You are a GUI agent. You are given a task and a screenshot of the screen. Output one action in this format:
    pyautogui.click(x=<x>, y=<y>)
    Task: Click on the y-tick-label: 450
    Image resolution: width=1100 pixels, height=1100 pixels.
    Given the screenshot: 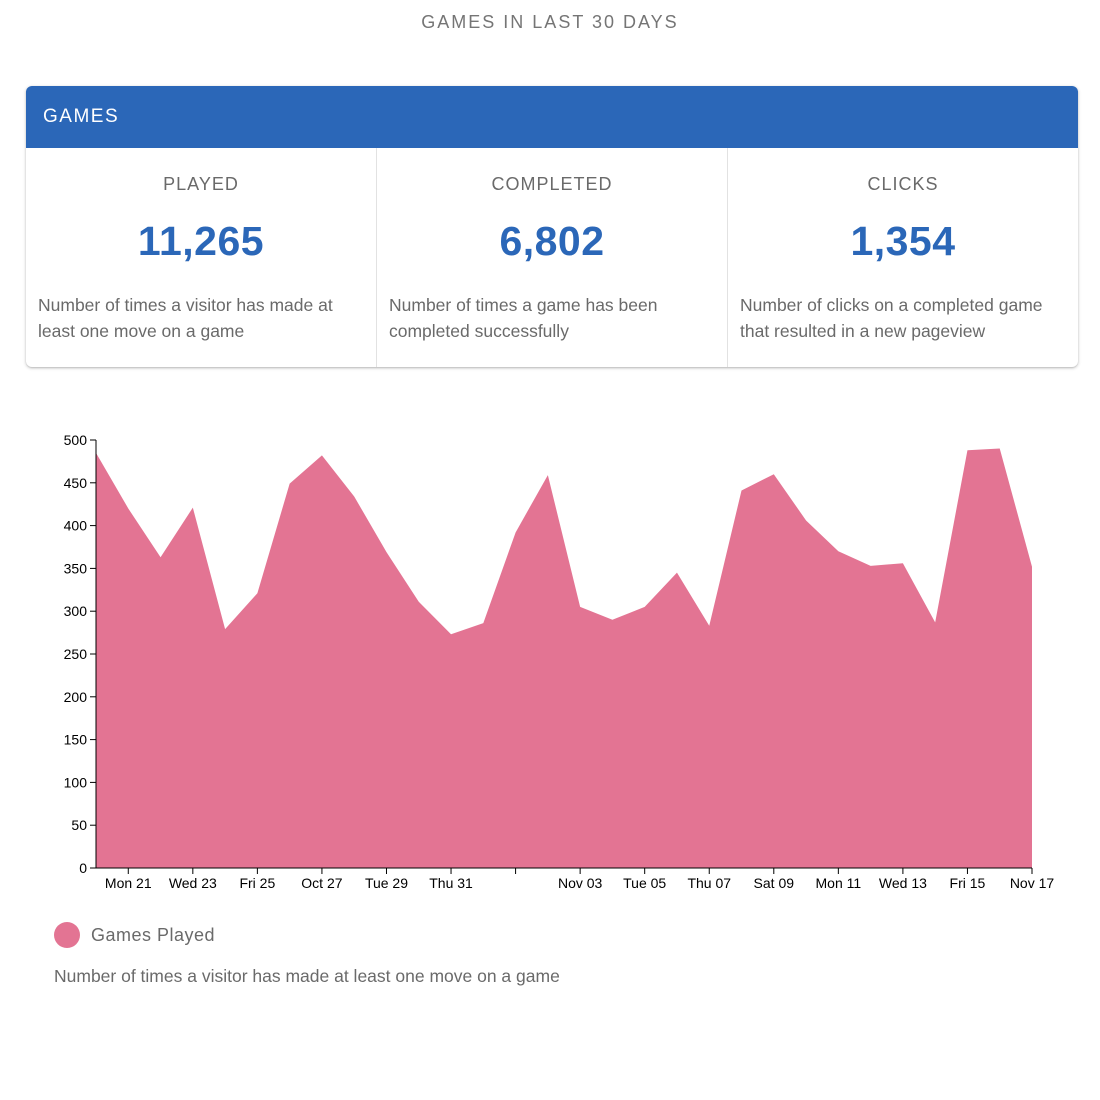 What is the action you would take?
    pyautogui.click(x=76, y=483)
    